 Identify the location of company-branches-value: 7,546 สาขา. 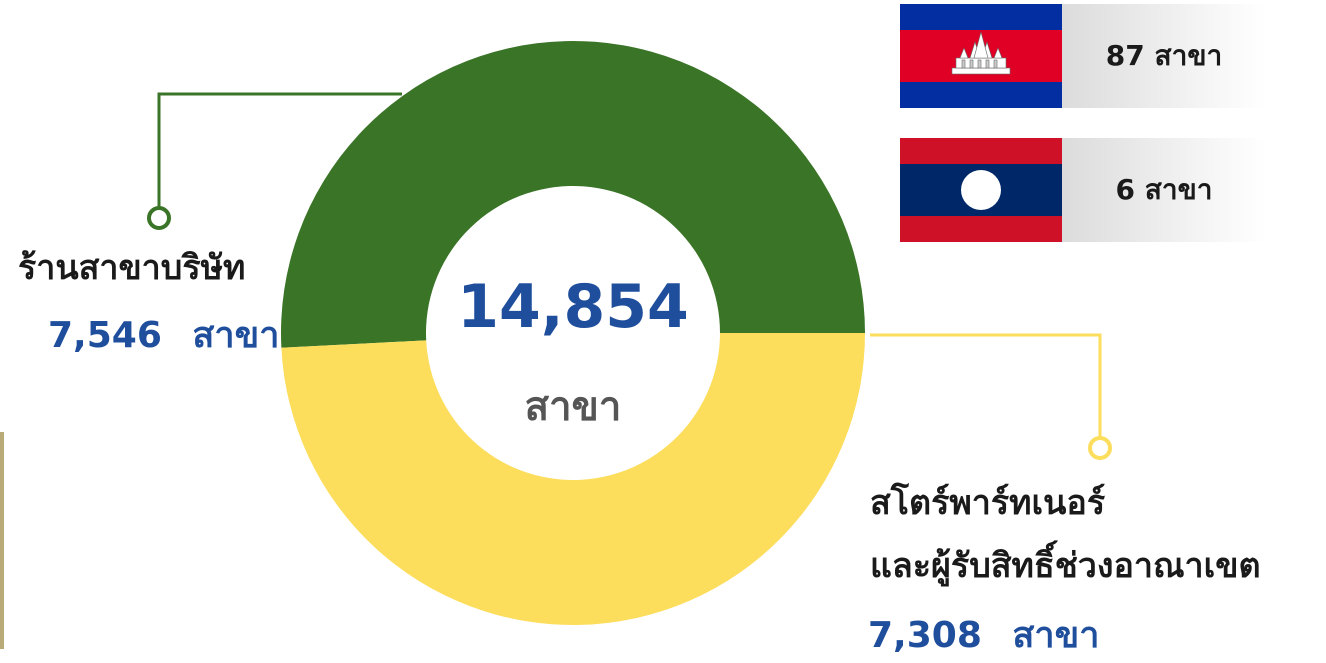
(163, 334).